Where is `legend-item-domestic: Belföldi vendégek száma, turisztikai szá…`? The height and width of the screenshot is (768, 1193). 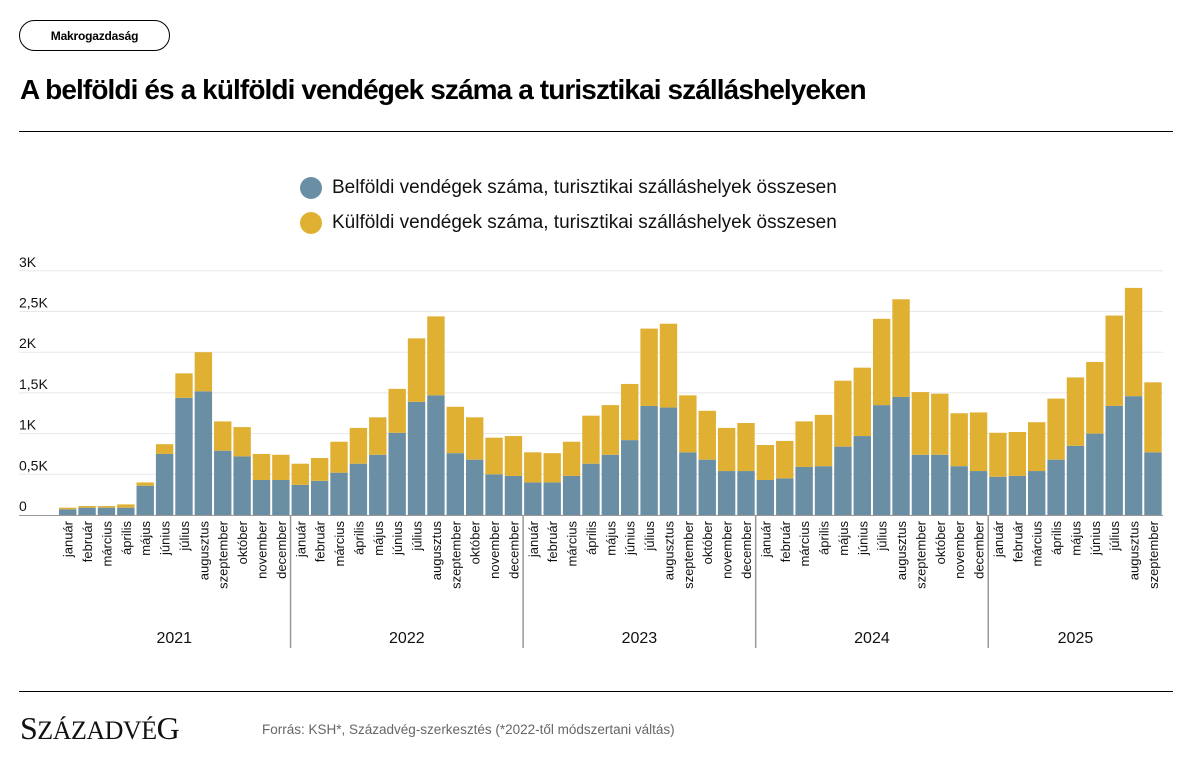
legend-item-domestic: Belföldi vendégek száma, turisztikai szá… is located at coordinates (568, 187).